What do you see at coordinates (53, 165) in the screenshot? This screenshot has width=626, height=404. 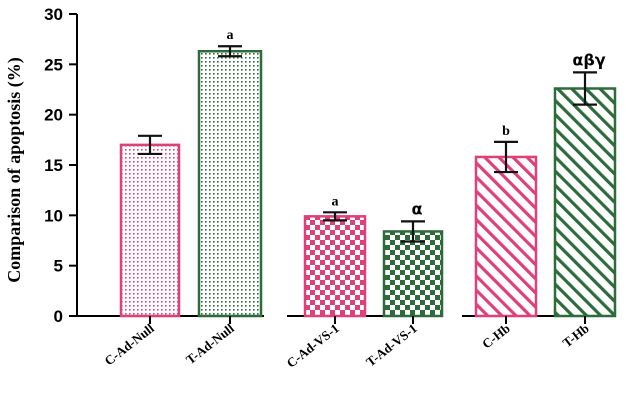 I see `y-tick-label: 15` at bounding box center [53, 165].